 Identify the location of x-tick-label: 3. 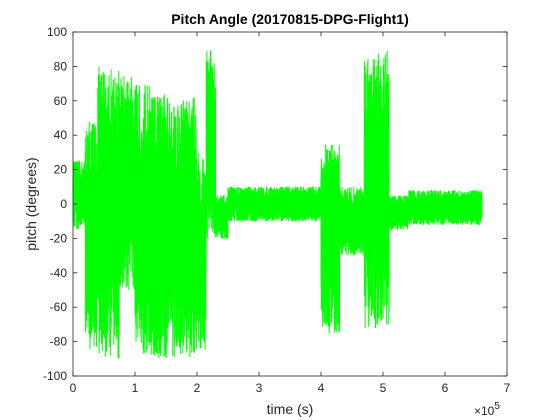
(259, 388).